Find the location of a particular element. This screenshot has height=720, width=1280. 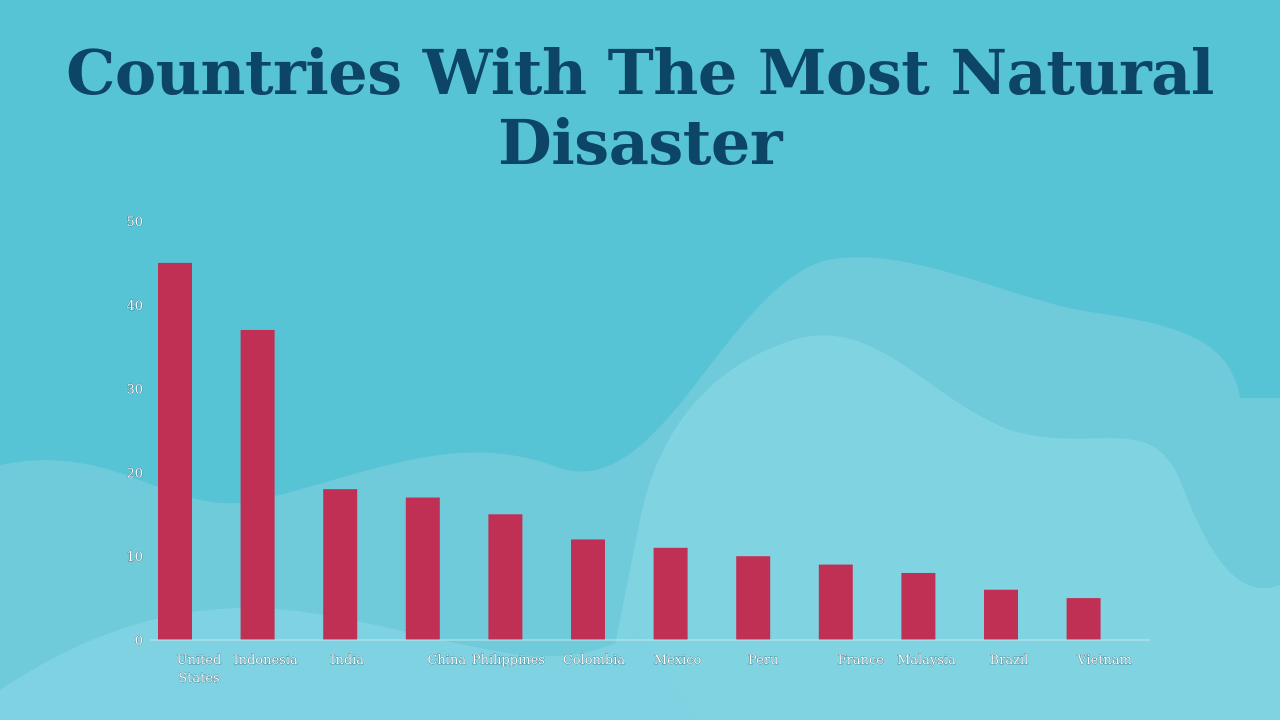

x-tick-label: Malaysia is located at coordinates (926, 660).